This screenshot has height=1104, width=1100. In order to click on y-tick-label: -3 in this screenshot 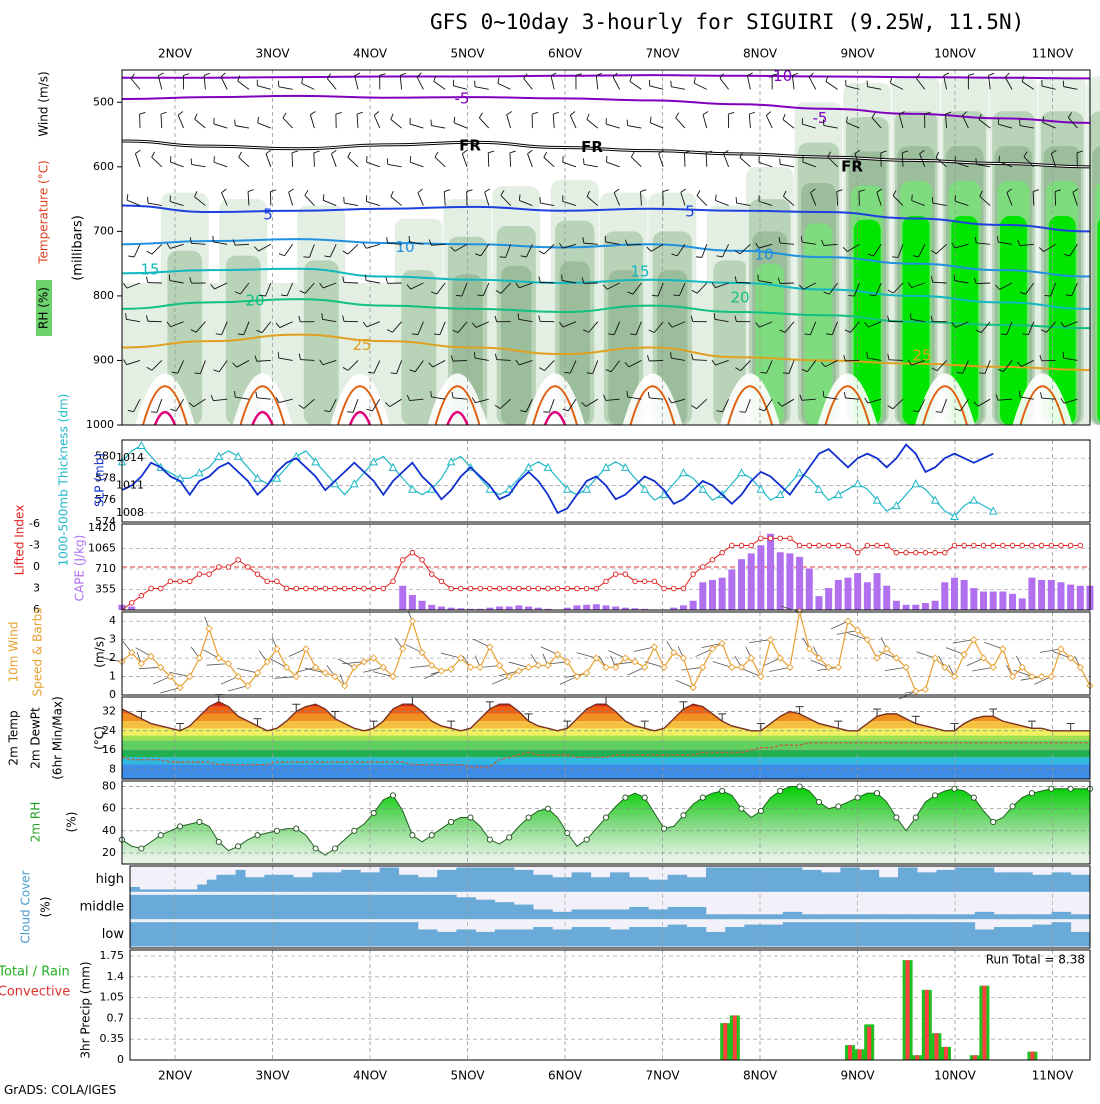, I will do `click(34, 545)`.